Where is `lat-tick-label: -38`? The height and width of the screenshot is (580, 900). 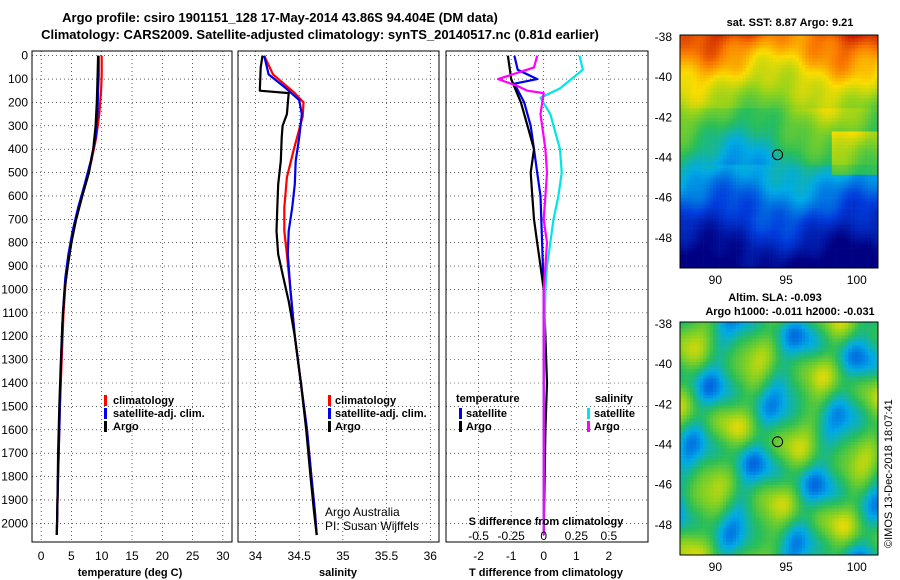
lat-tick-label: -38 is located at coordinates (664, 37).